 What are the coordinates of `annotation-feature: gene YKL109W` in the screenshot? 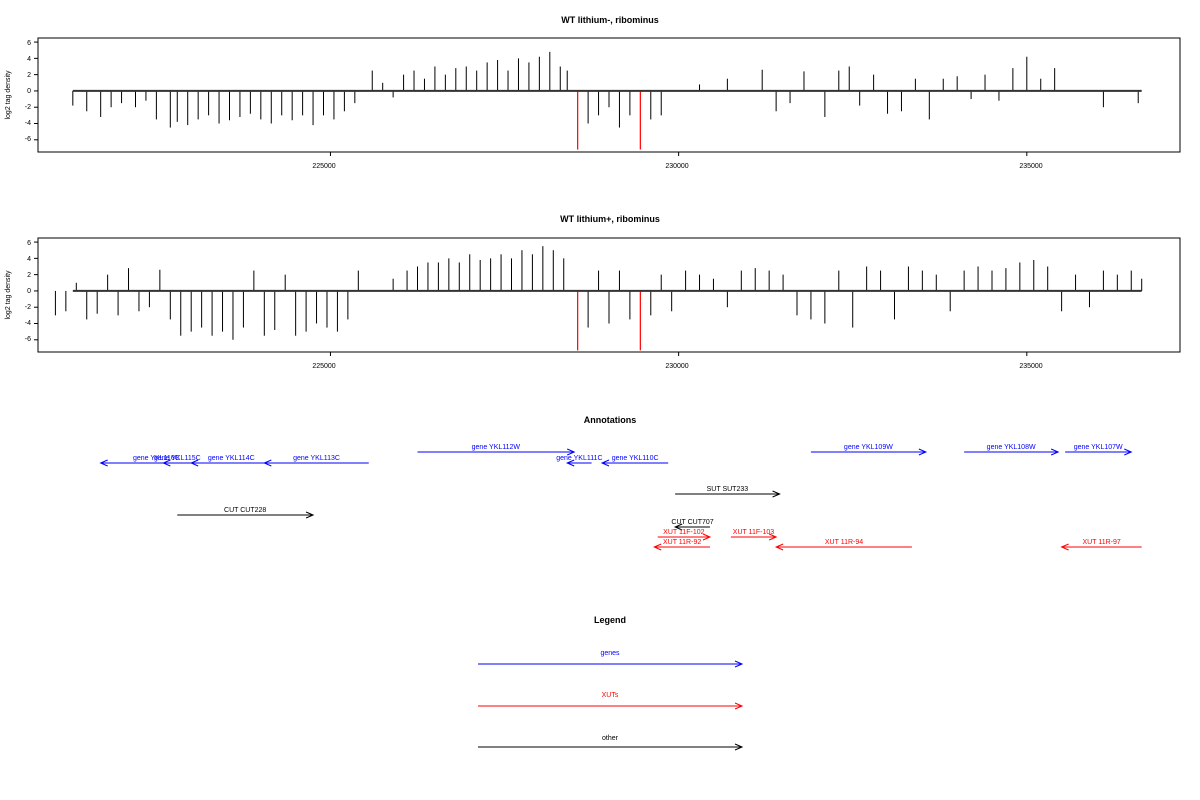 It's located at (869, 450).